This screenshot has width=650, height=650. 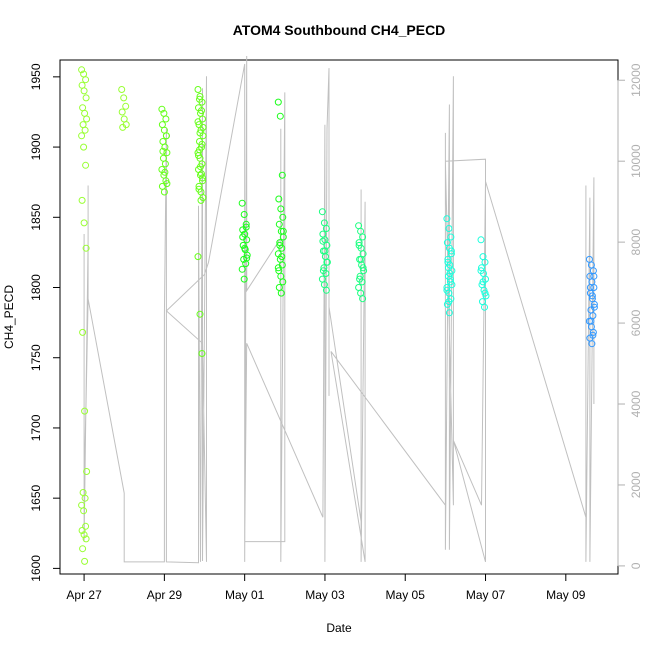 What do you see at coordinates (36, 287) in the screenshot?
I see `y-tick-label: 1800` at bounding box center [36, 287].